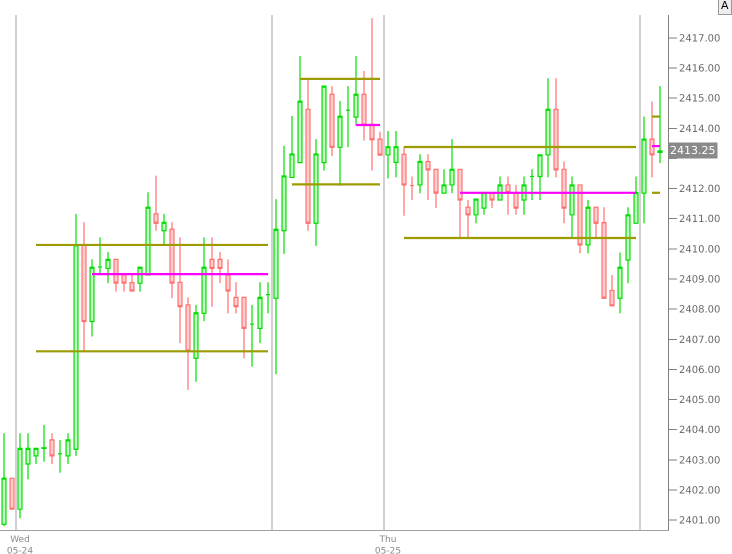 This screenshot has width=732, height=554. What do you see at coordinates (20, 544) in the screenshot?
I see `x-tick-label: Wed 05-24` at bounding box center [20, 544].